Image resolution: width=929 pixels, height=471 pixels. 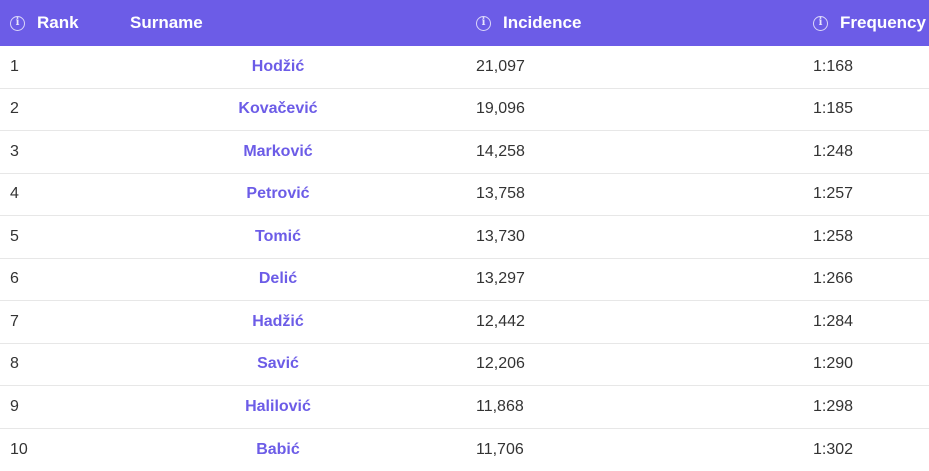 What do you see at coordinates (500, 110) in the screenshot?
I see `incidence-cell: 19,096` at bounding box center [500, 110].